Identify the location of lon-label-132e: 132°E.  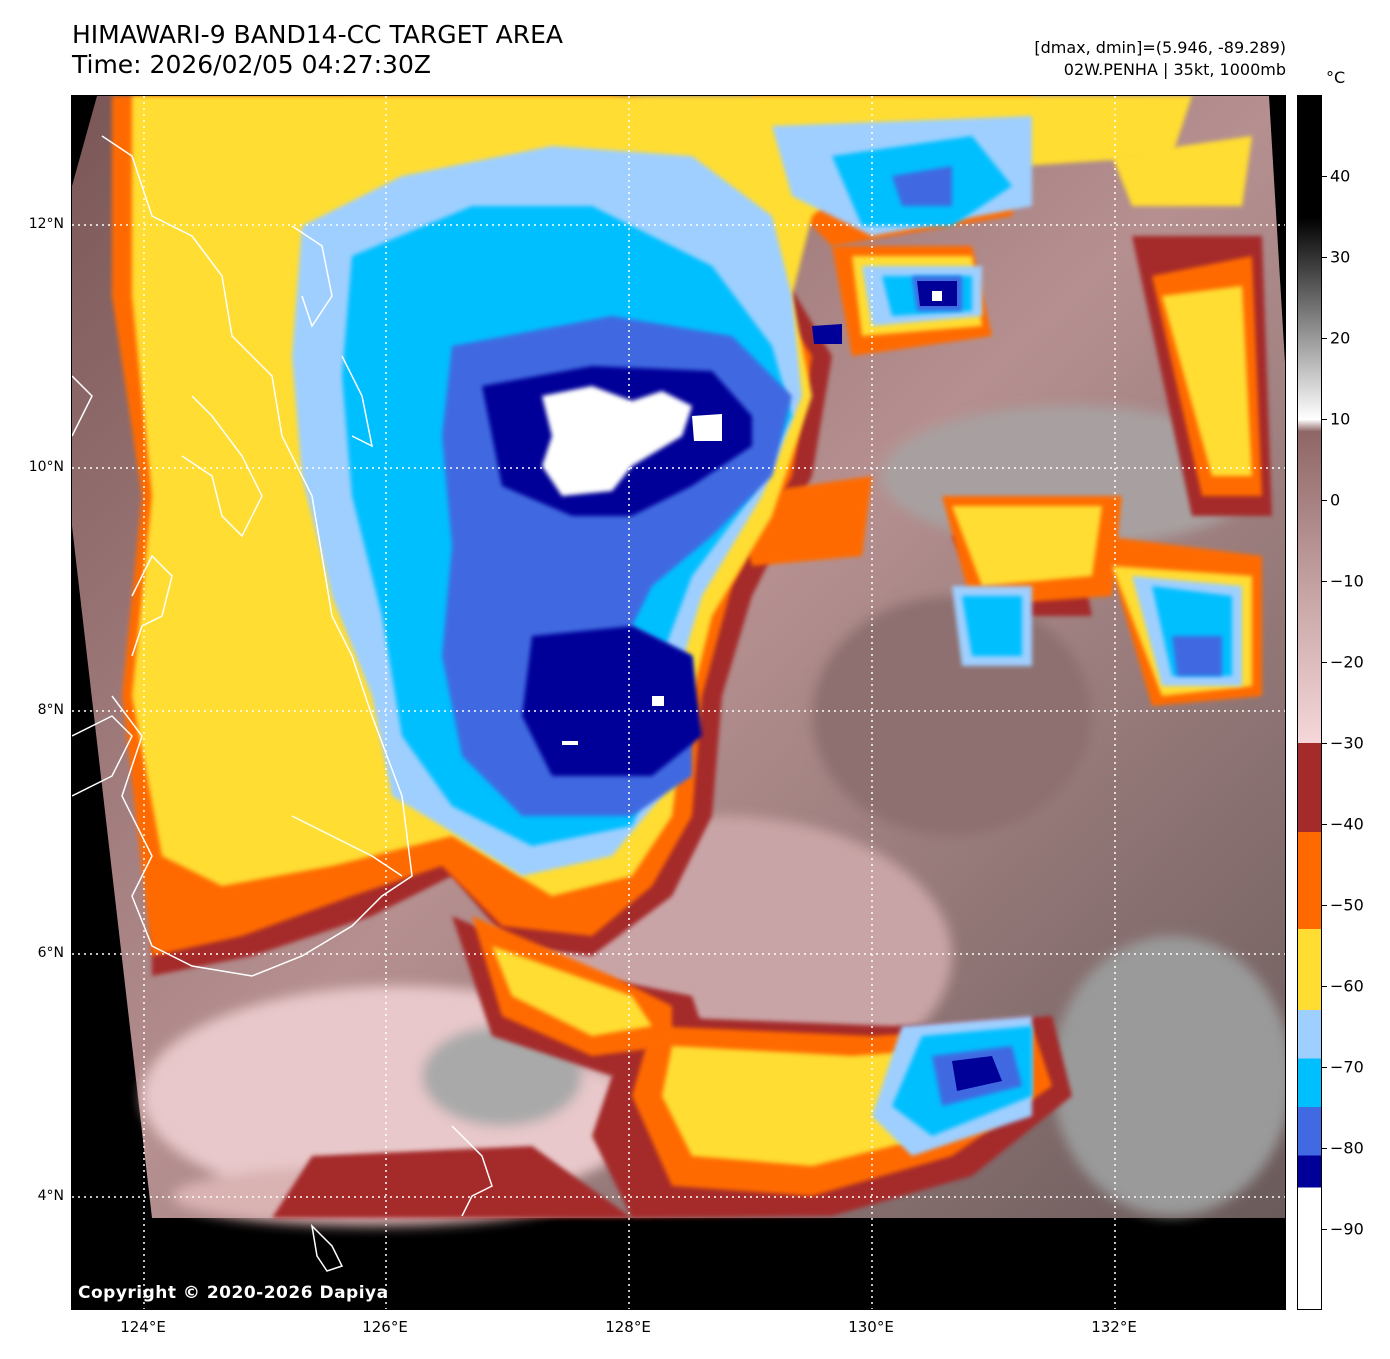
(1114, 1327).